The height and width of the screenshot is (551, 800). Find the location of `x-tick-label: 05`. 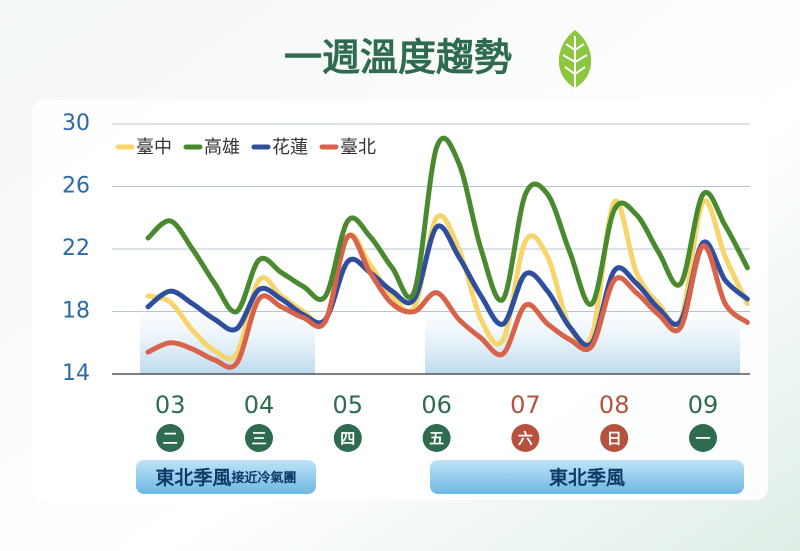

x-tick-label: 05 is located at coordinates (348, 405).